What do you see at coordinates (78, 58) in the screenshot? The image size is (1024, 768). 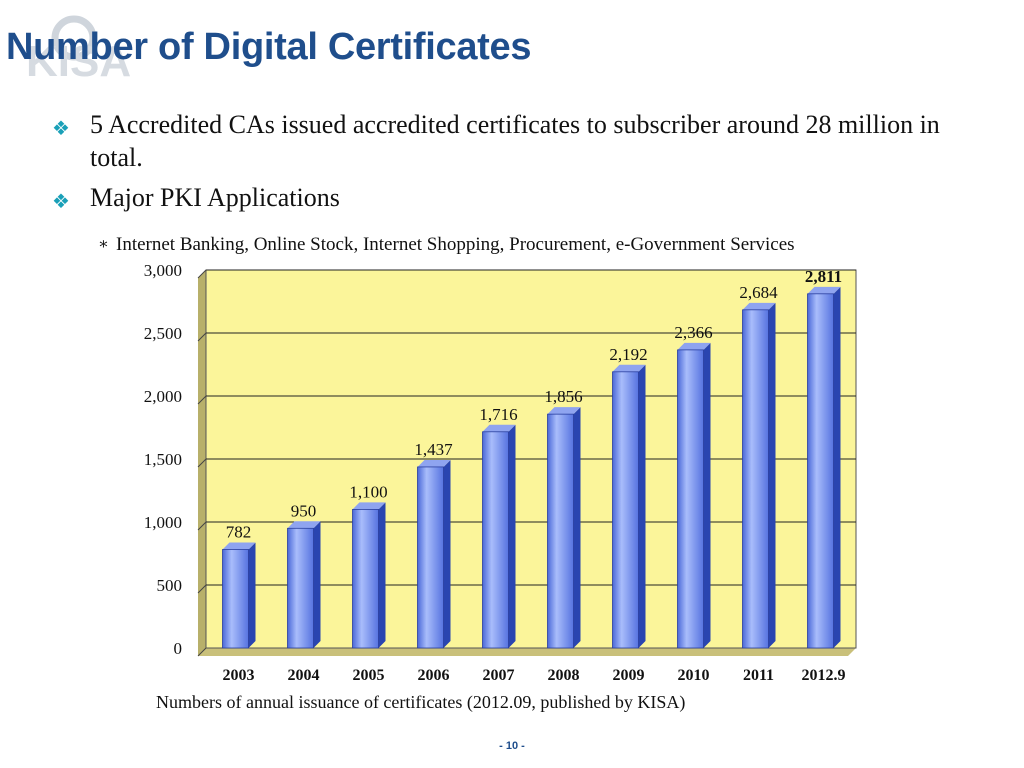 I see `svg-text: KISA` at bounding box center [78, 58].